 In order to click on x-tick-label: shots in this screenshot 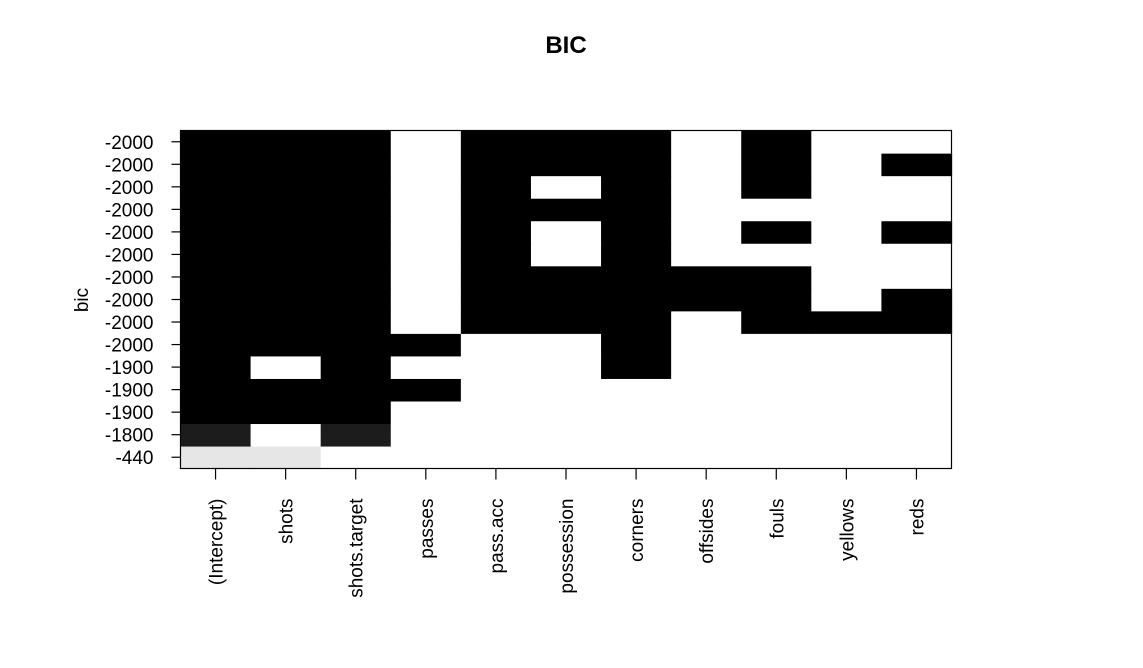, I will do `click(287, 521)`.